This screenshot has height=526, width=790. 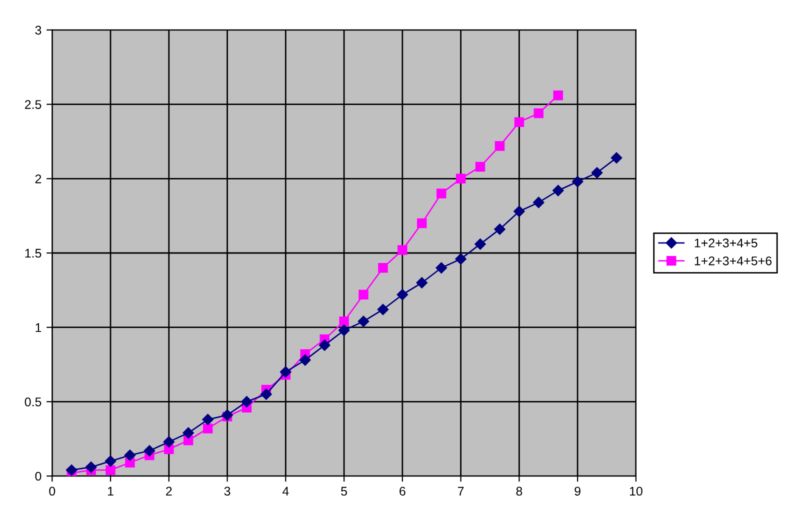 I want to click on y-tick-label: 1.5, so click(x=33, y=253).